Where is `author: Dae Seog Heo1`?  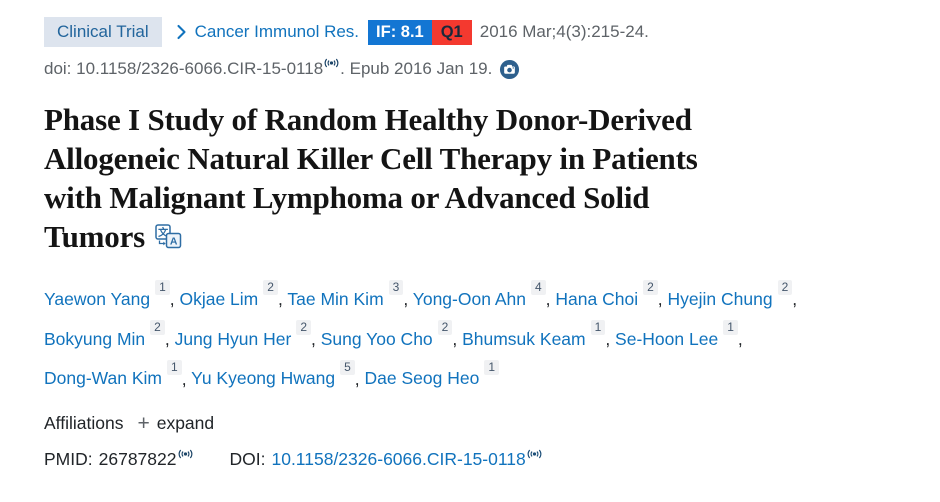
author: Dae Seog Heo1 is located at coordinates (432, 374).